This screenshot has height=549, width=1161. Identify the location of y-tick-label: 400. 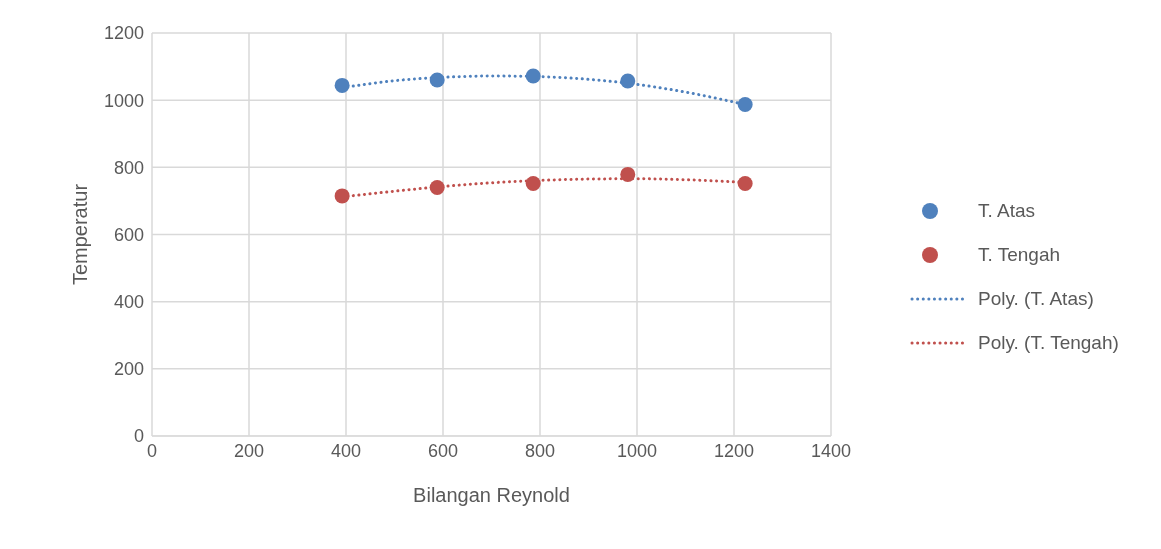
(128, 302).